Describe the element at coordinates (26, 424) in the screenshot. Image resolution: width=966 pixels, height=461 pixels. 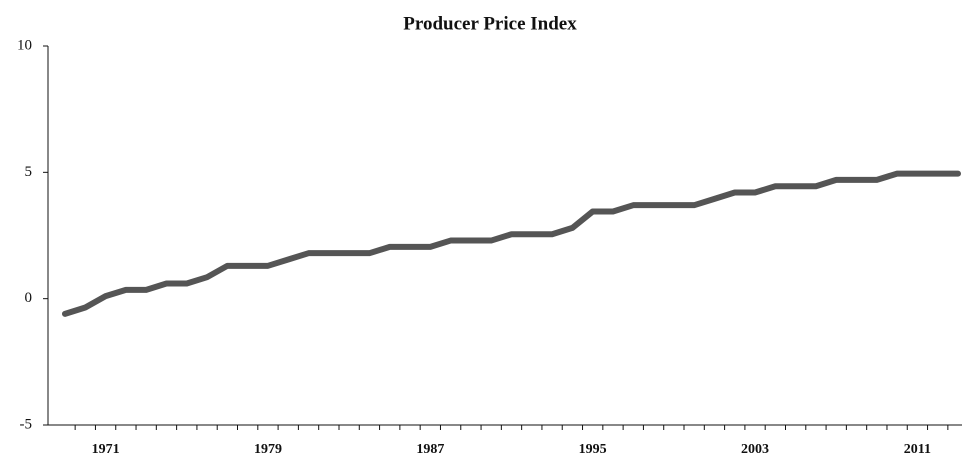
I see `y-tick-label: -5` at that location.